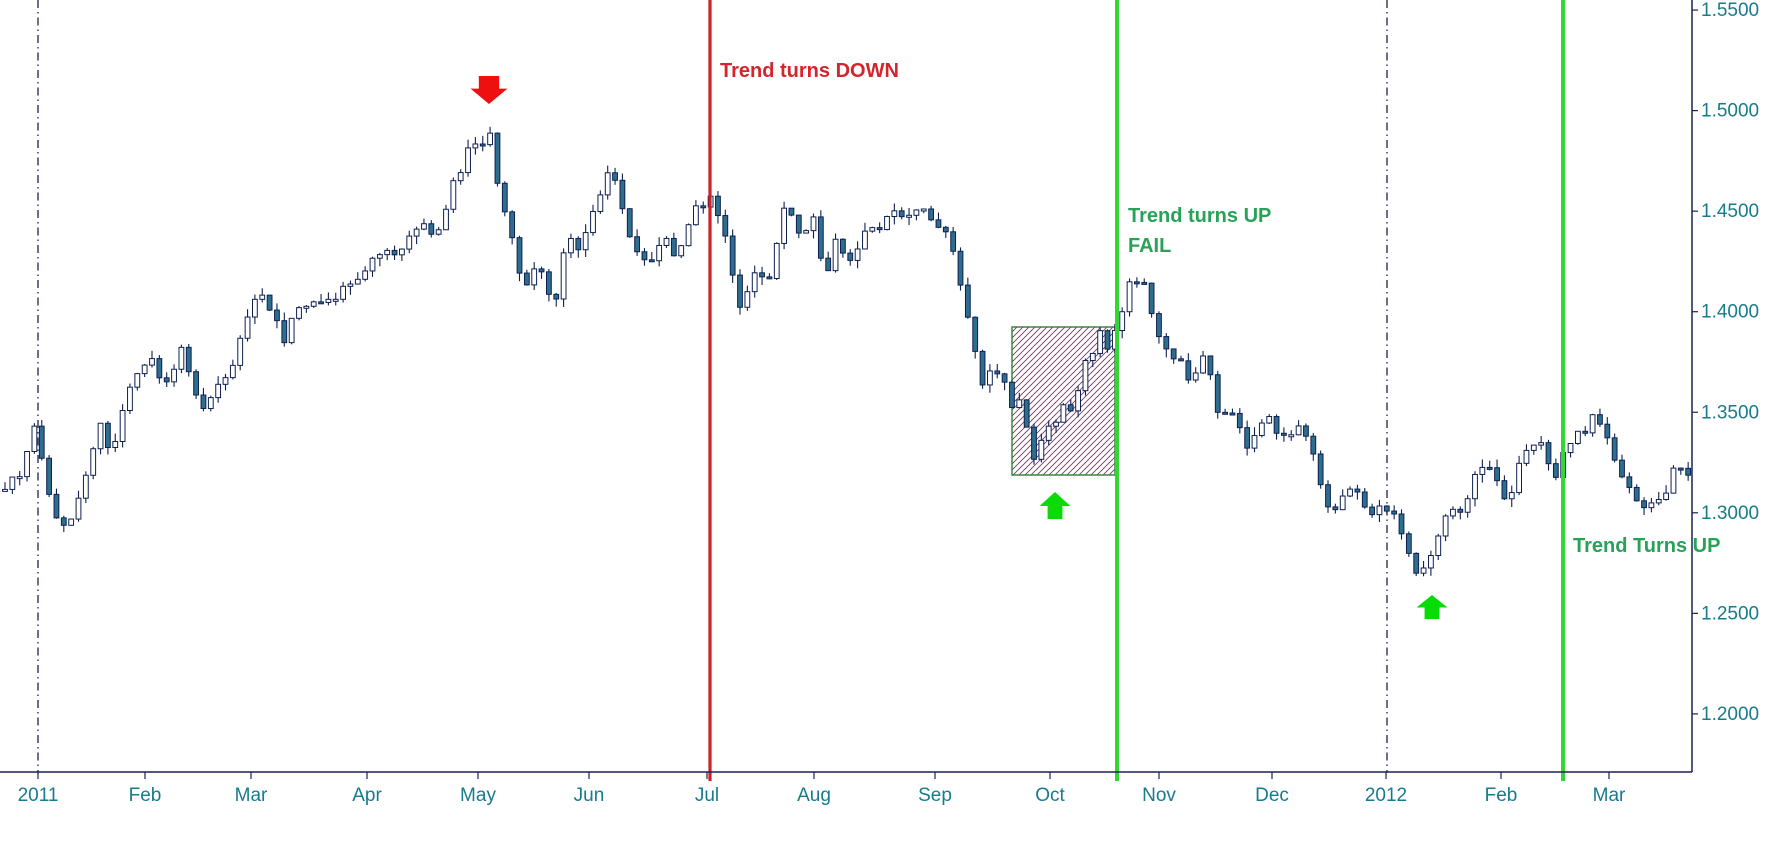  I want to click on sell-signal-arrow-icon, so click(489, 90).